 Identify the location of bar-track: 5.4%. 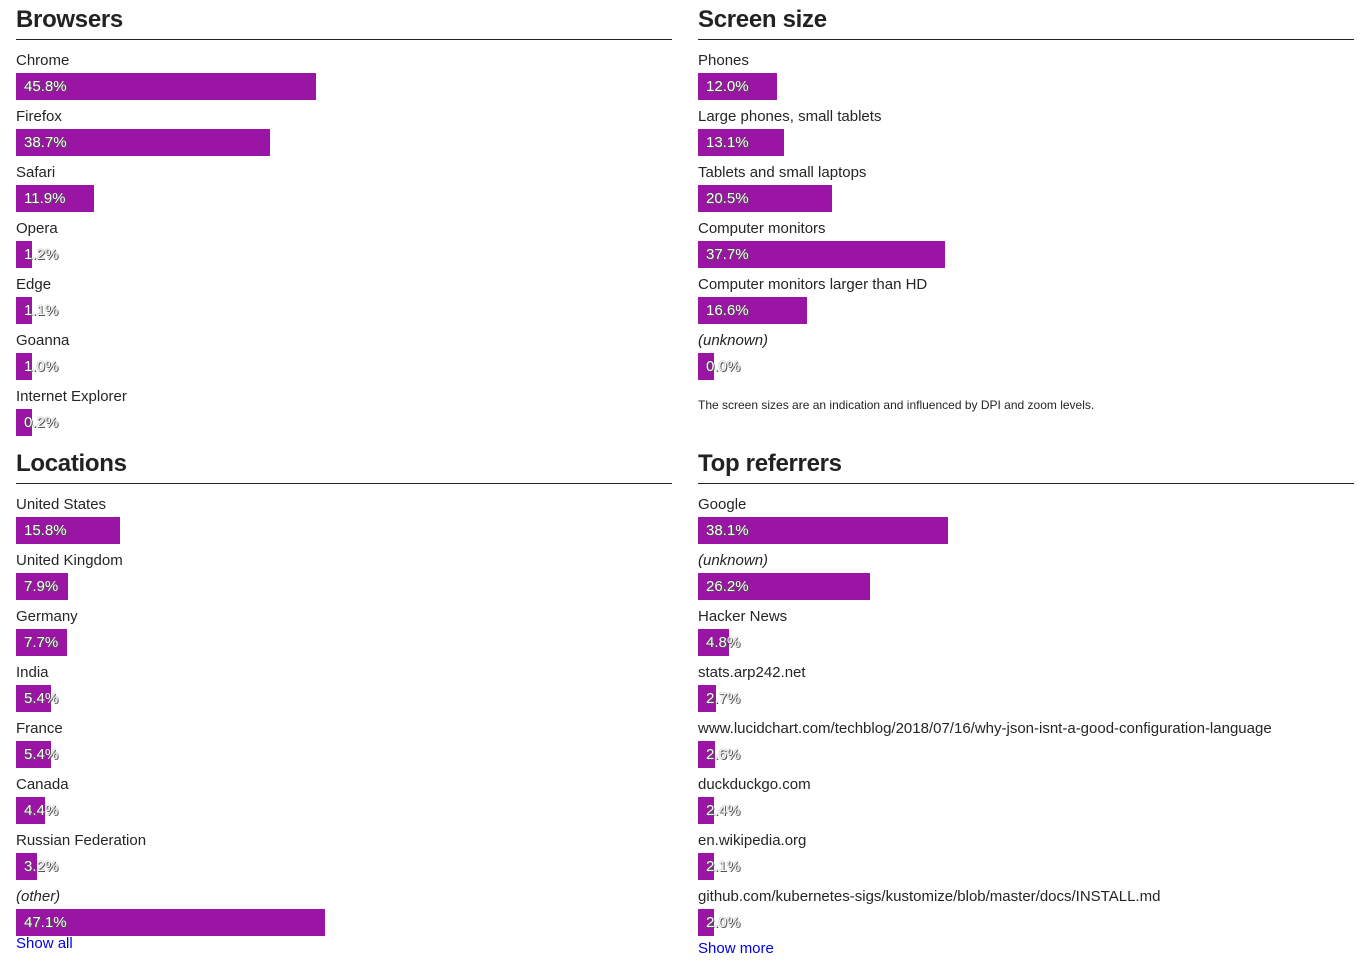
(344, 754).